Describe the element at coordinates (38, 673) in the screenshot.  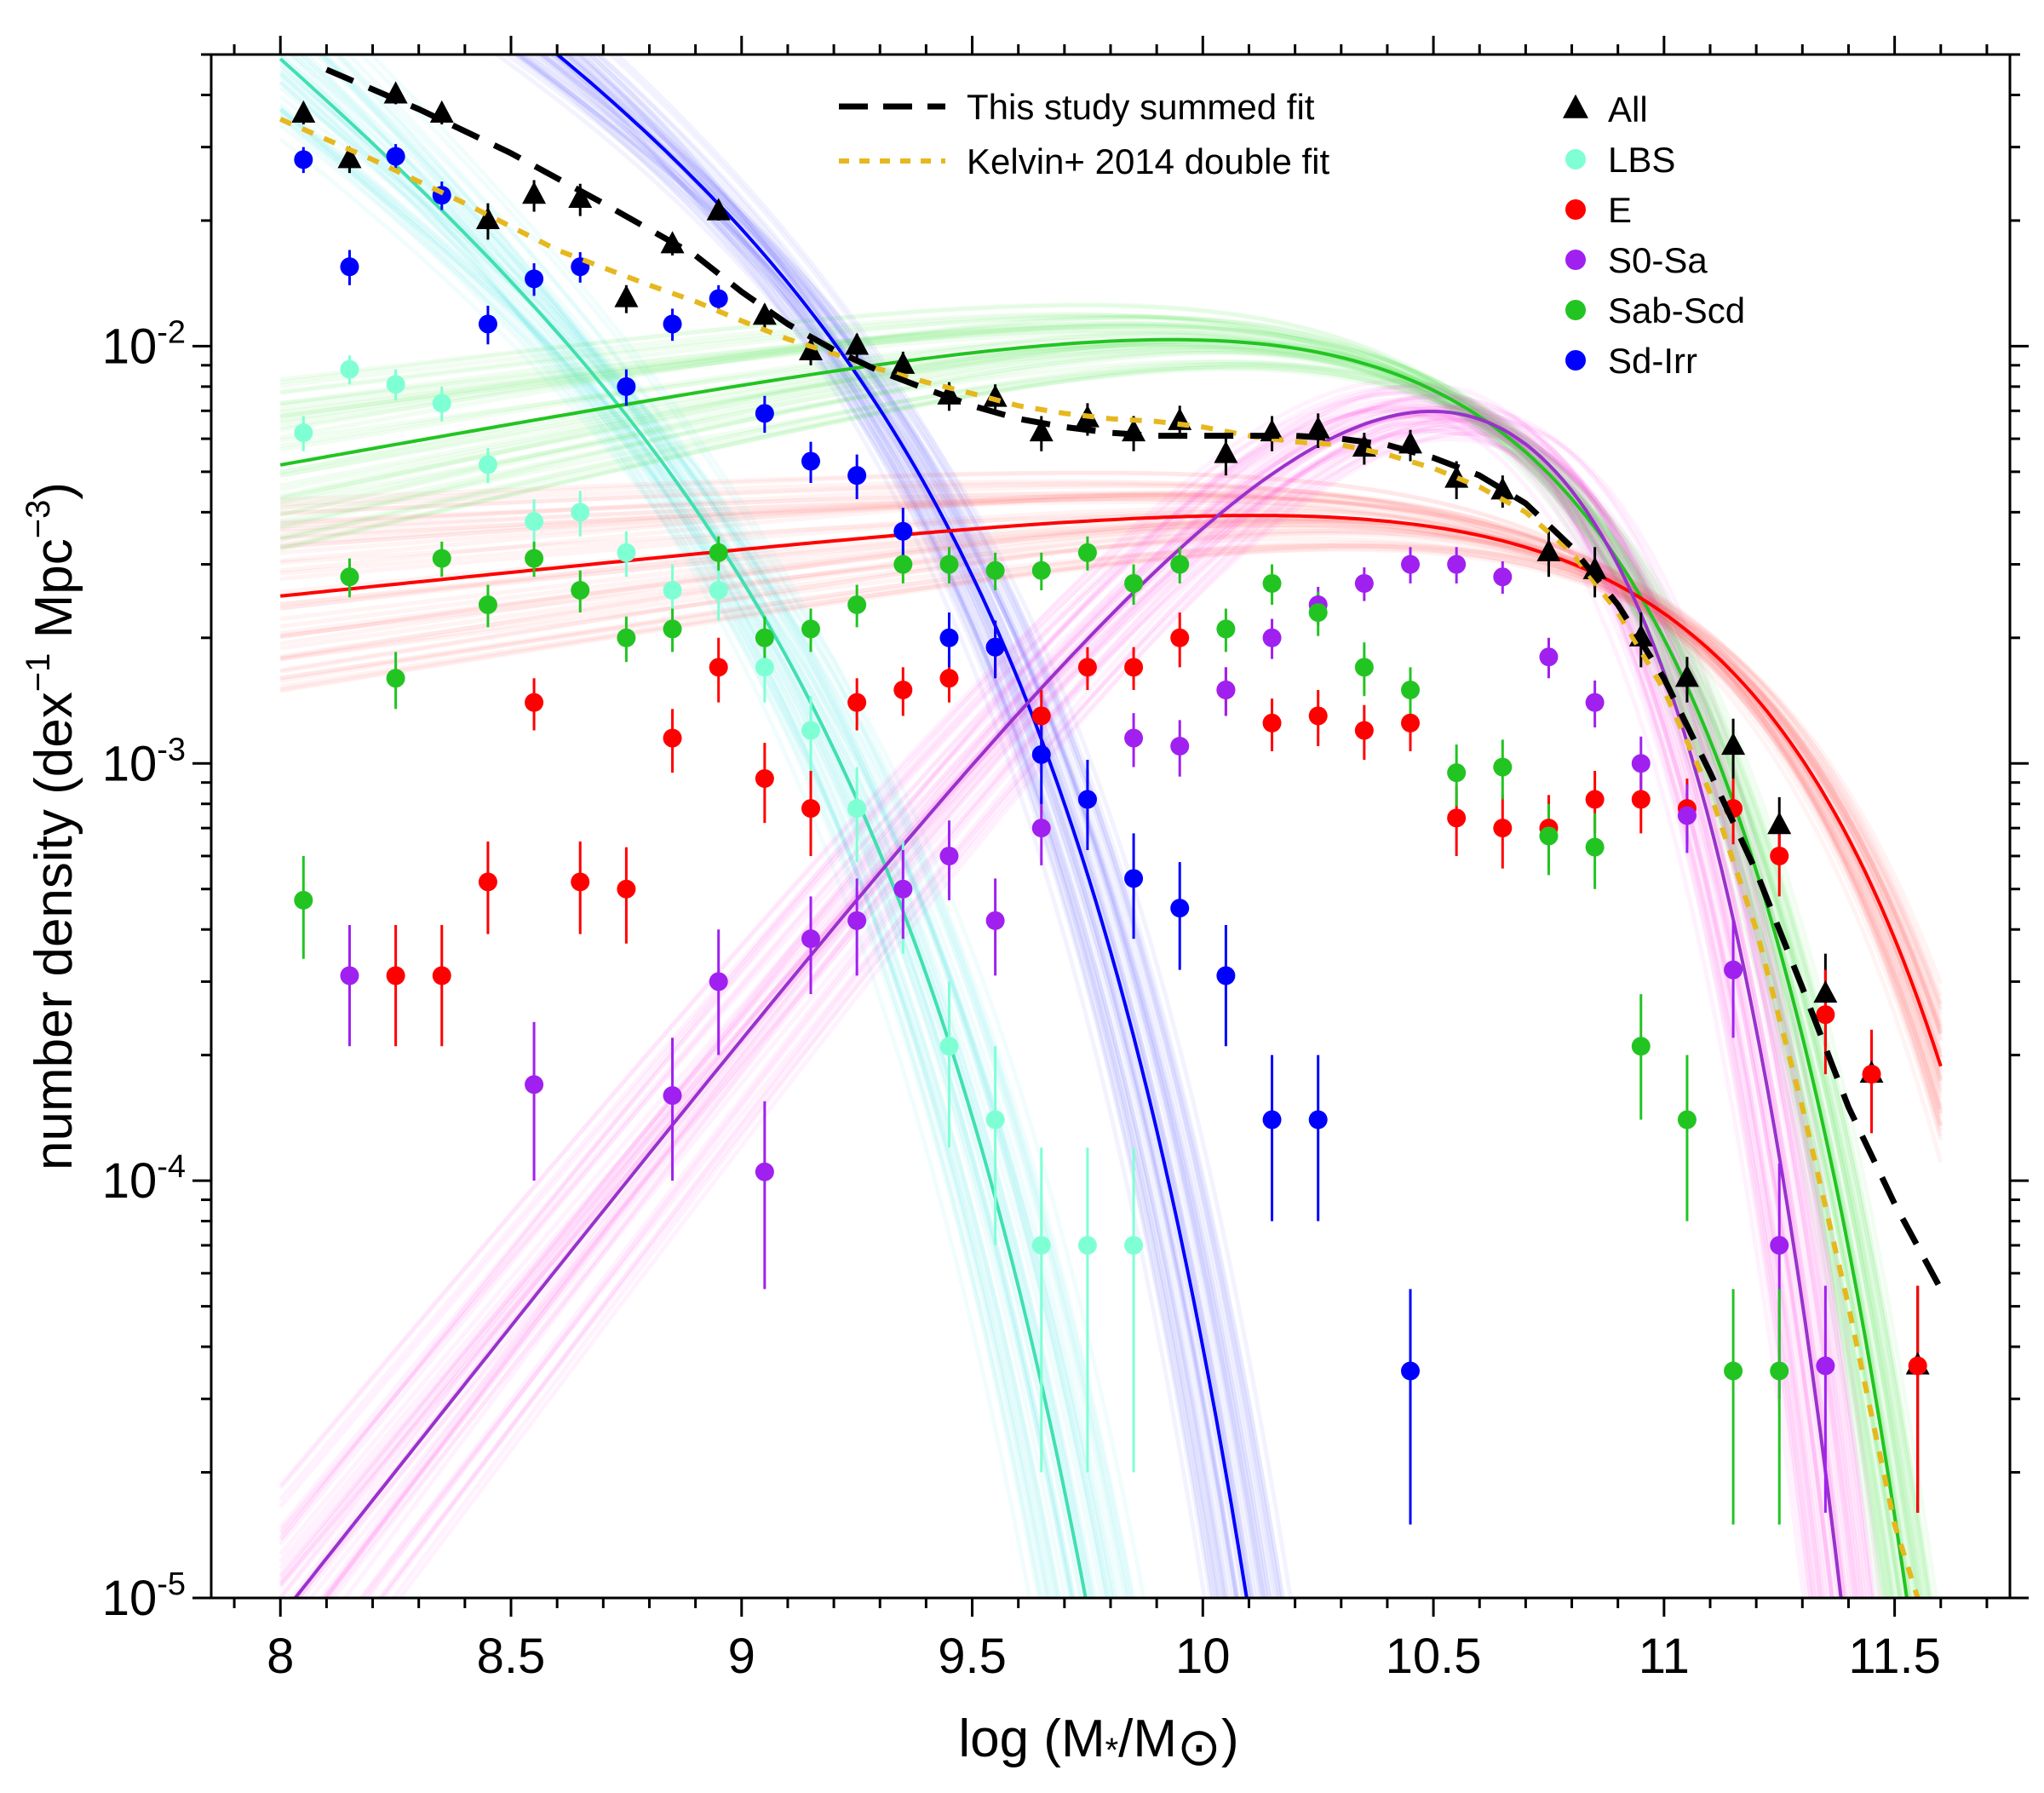
I see `y-title-sup1: −1` at that location.